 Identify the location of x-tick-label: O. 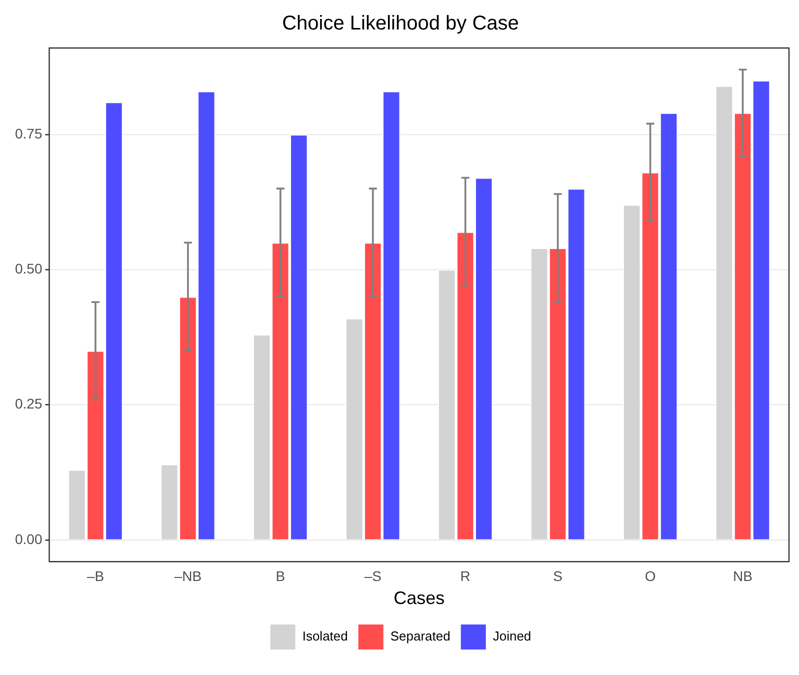
(650, 576).